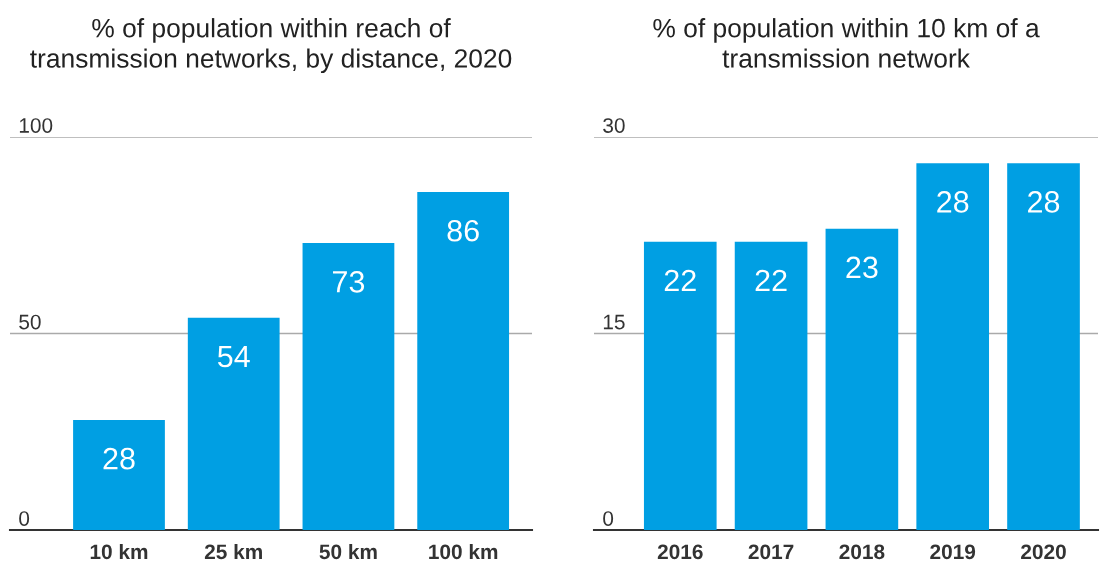 The image size is (1101, 568). I want to click on chart-title: % of population within 10 km of a transmission network, so click(846, 43).